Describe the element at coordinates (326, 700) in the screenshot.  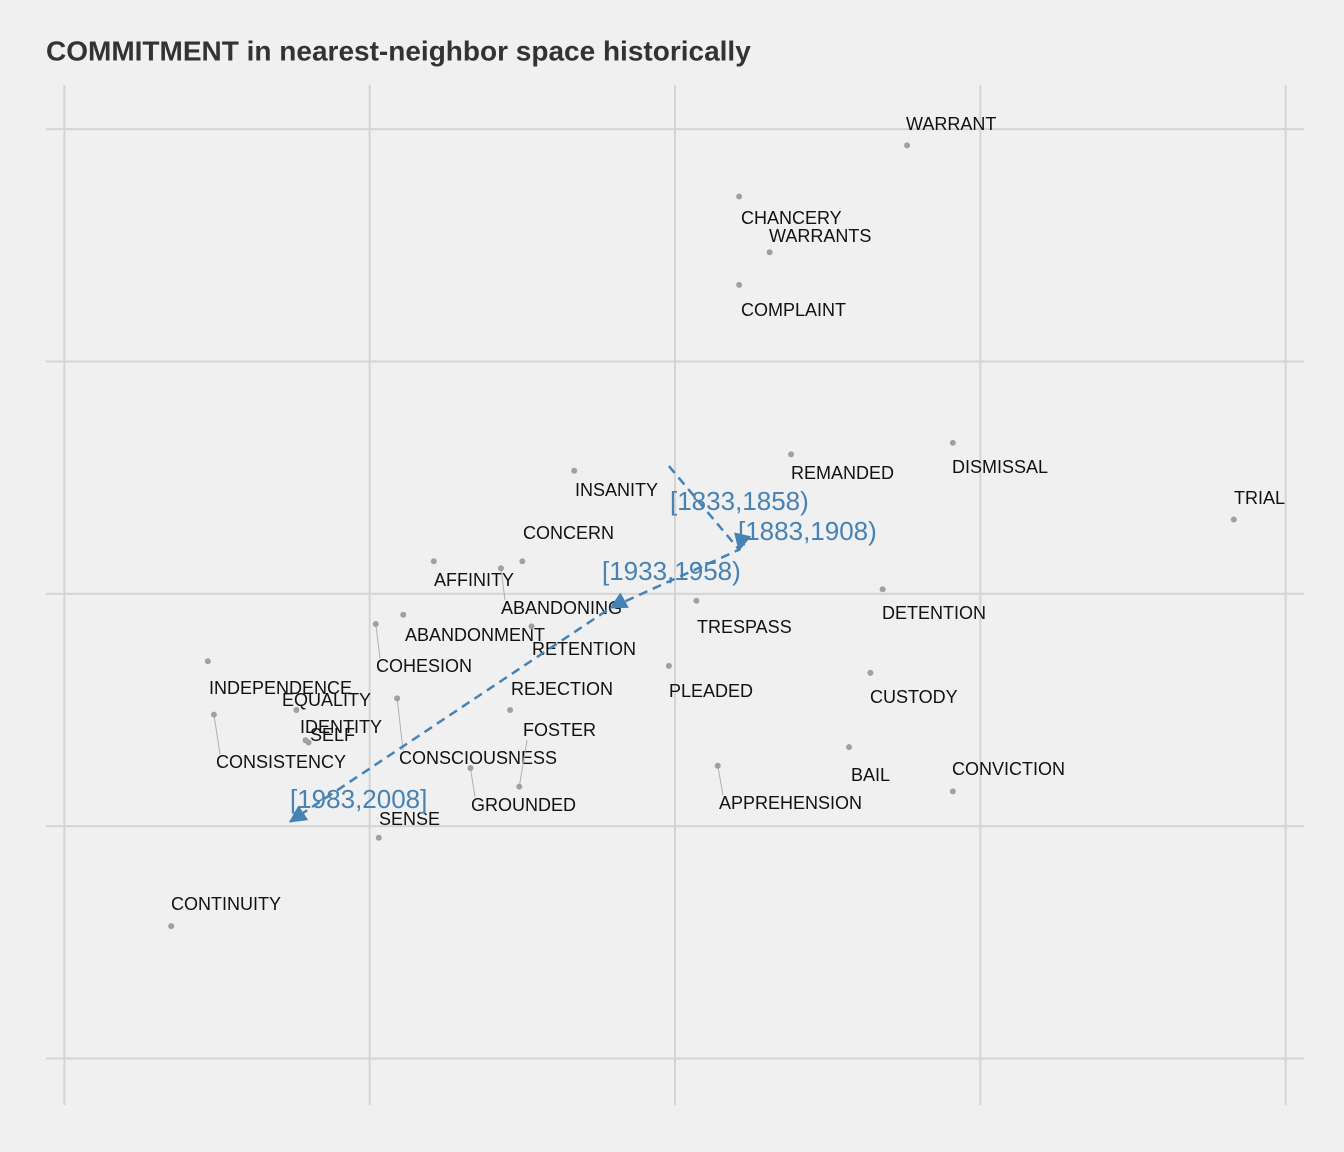
I see `neighbor-label: EQUALITY` at that location.